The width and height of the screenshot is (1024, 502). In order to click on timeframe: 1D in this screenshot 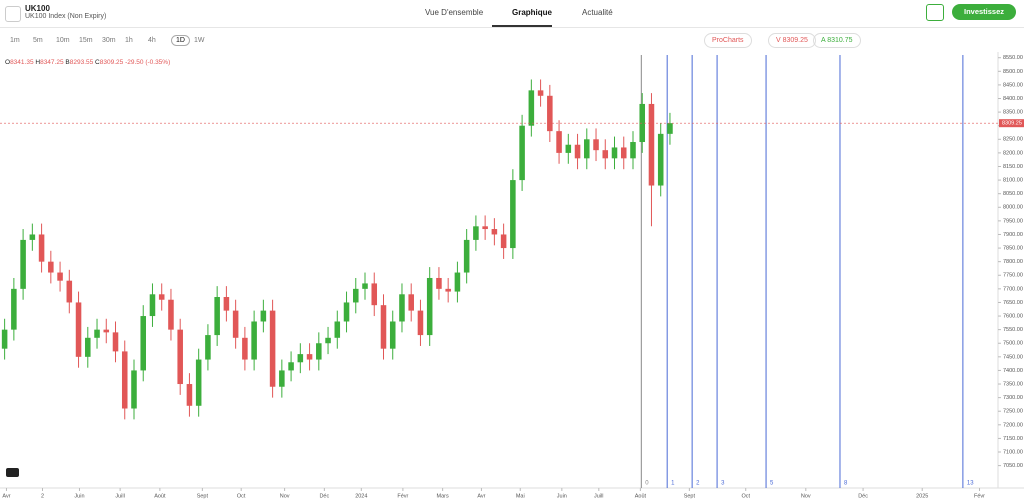, I will do `click(180, 40)`.